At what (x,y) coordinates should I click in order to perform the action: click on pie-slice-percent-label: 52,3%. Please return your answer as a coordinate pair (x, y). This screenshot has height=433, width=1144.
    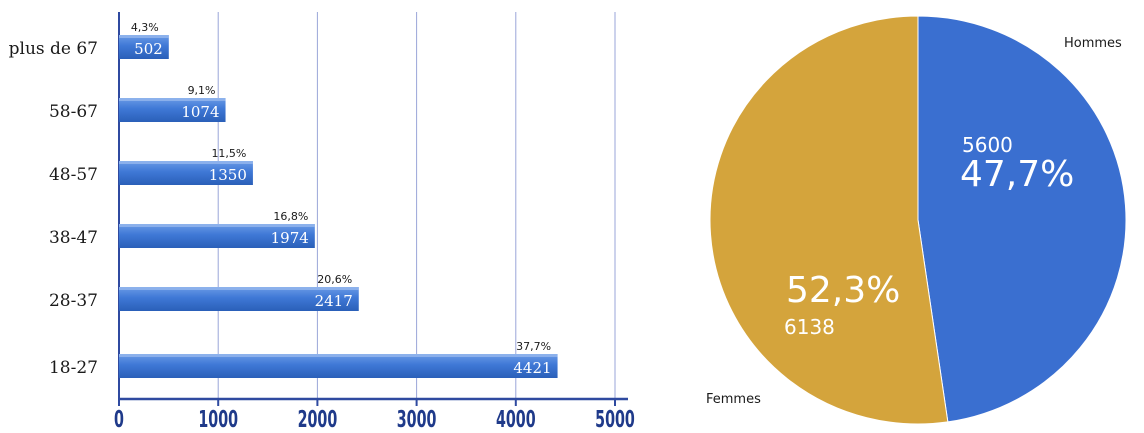
    Looking at the image, I should click on (843, 290).